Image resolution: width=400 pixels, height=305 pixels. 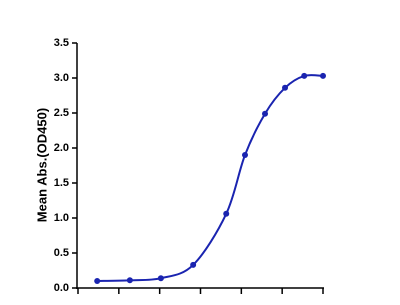 What do you see at coordinates (61, 253) in the screenshot?
I see `y-tick-label: 0.5` at bounding box center [61, 253].